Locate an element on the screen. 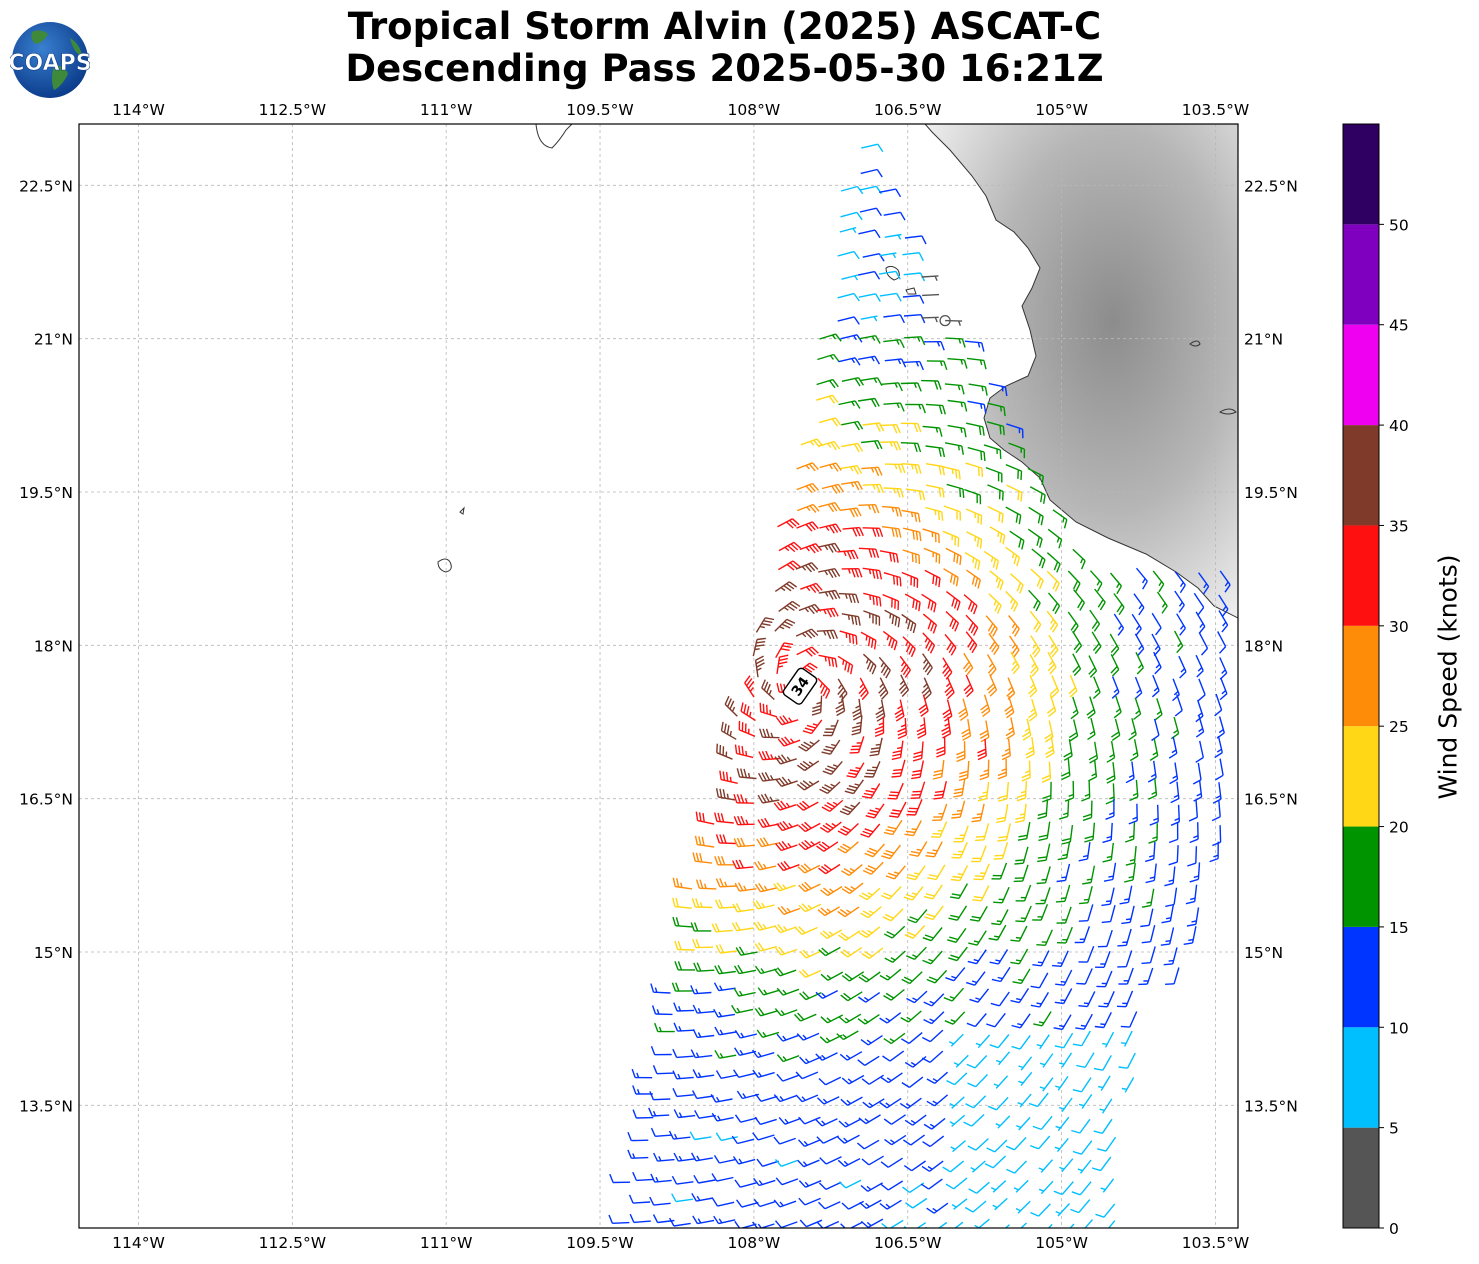  lon-tick-label-bottom: 103.5°W is located at coordinates (1215, 1243).